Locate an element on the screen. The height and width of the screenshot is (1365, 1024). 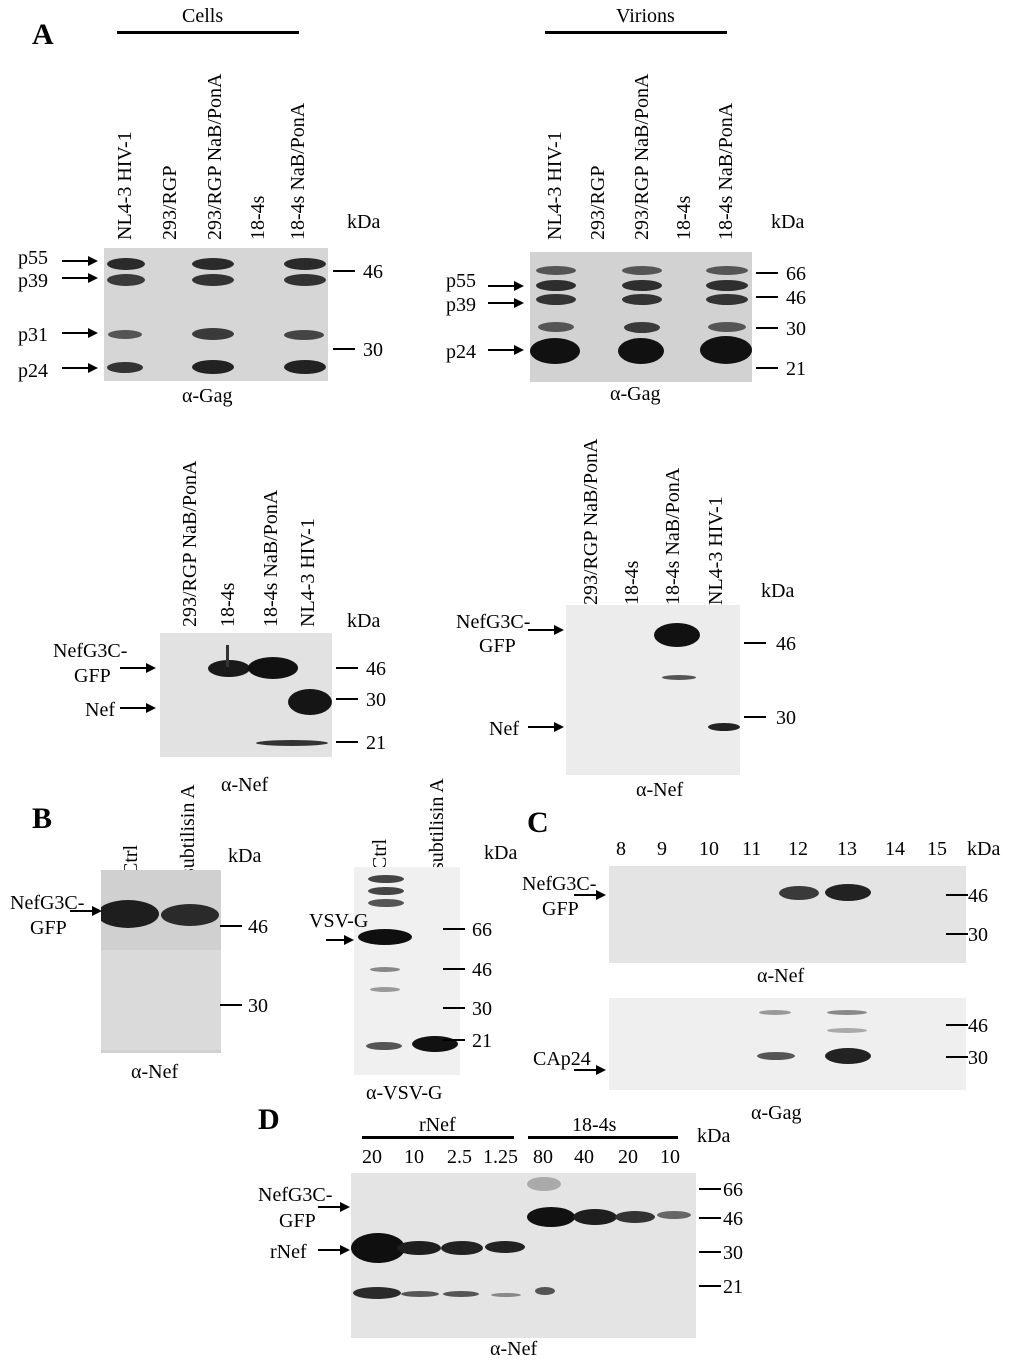
group-rule-rnef is located at coordinates (438, 1137).